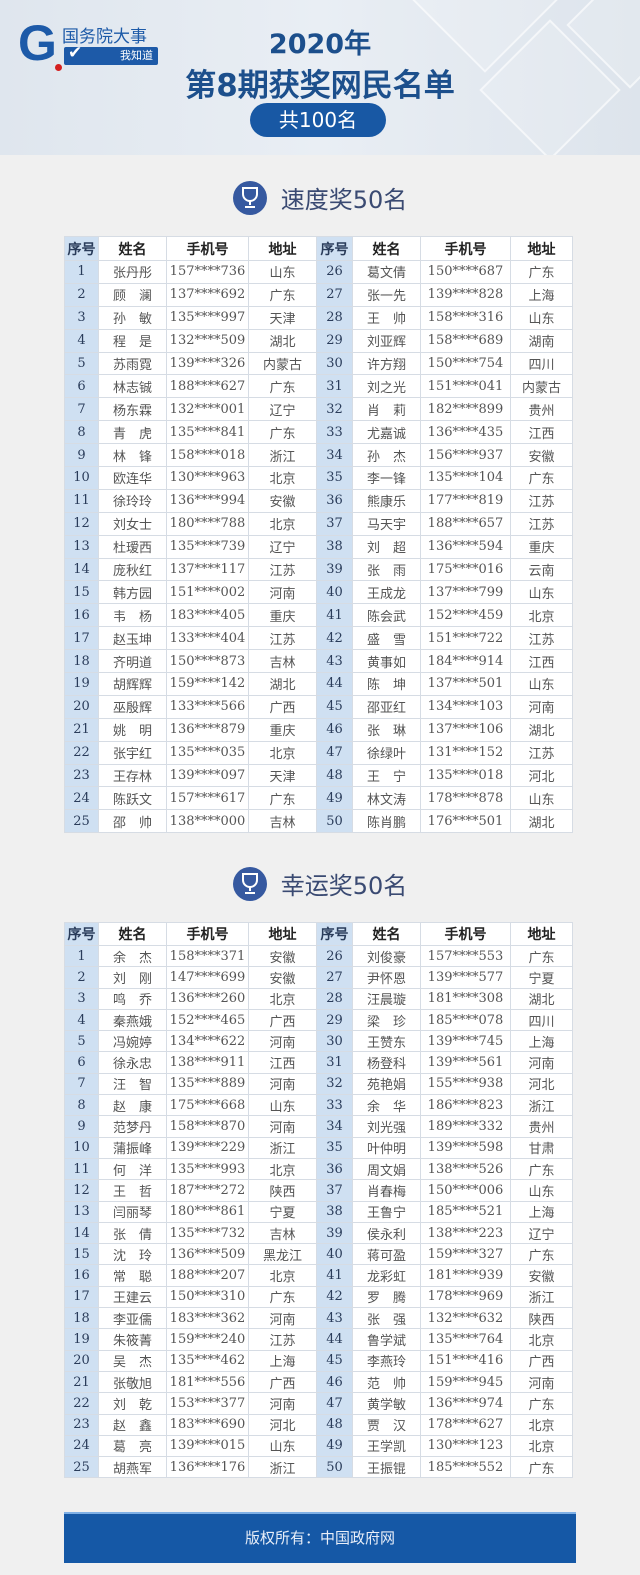 The height and width of the screenshot is (1575, 640). What do you see at coordinates (386, 409) in the screenshot?
I see `cell-name: 肖 莉` at bounding box center [386, 409].